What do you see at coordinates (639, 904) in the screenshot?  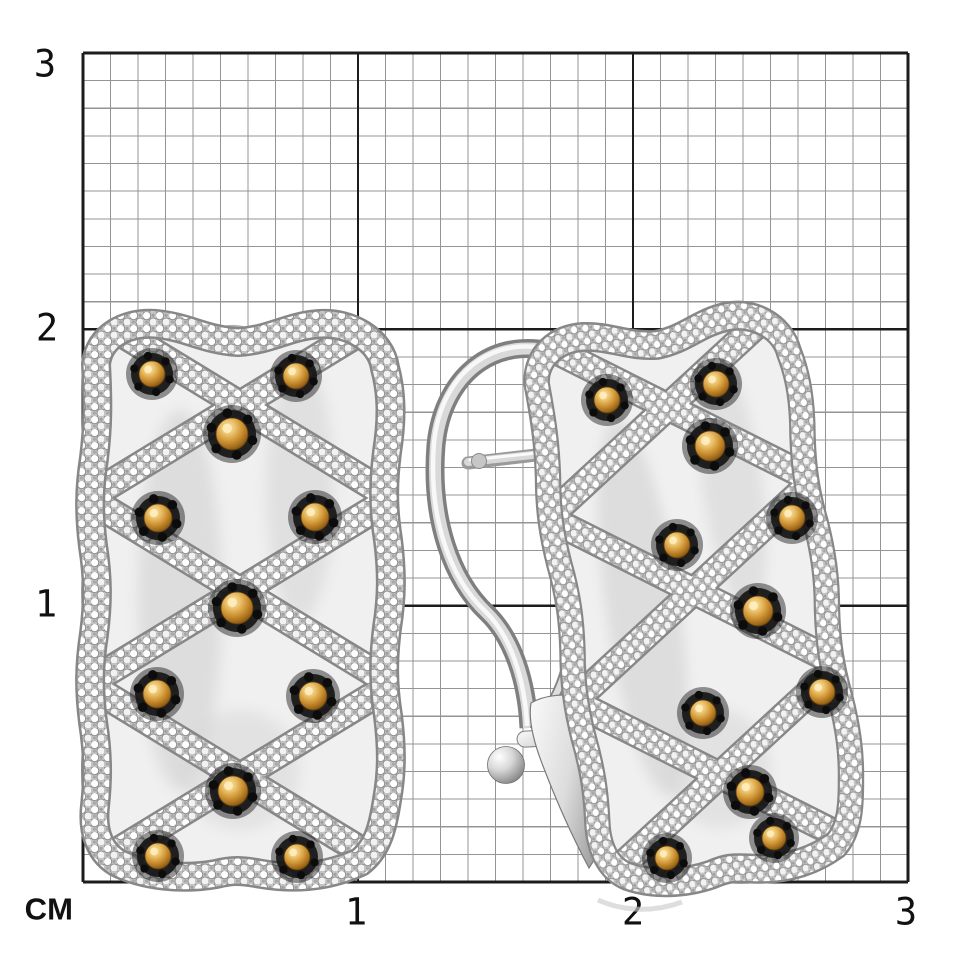 I see `table-reflection` at bounding box center [639, 904].